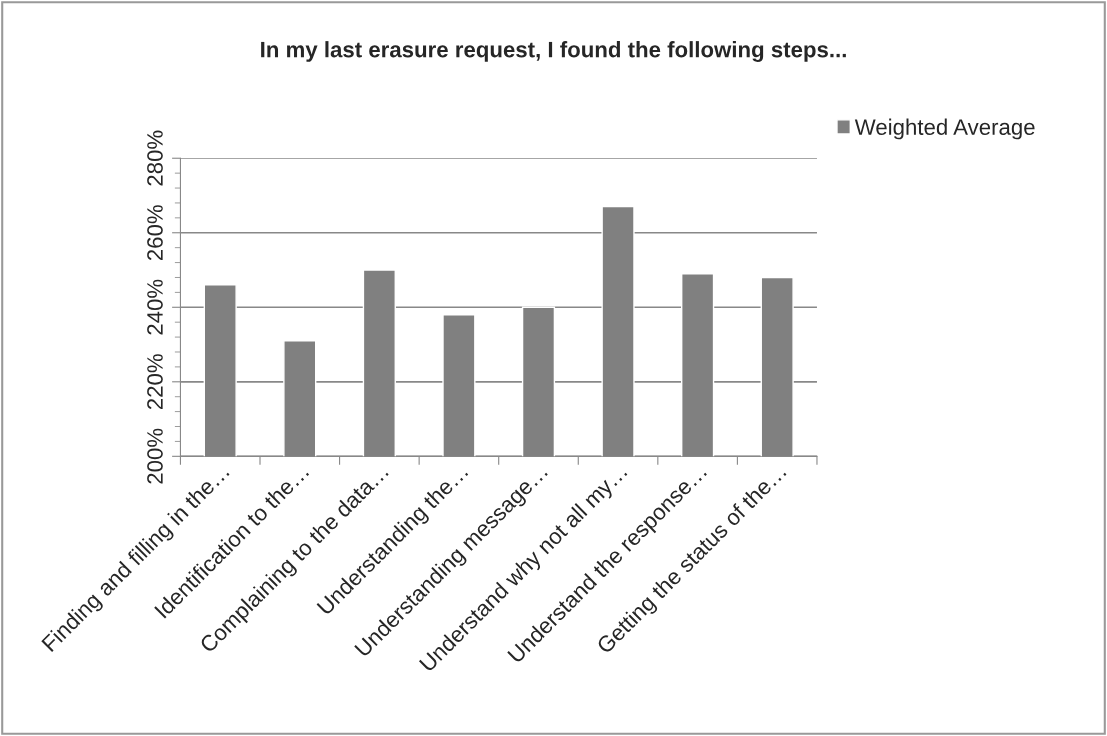 The height and width of the screenshot is (736, 1107). I want to click on y-tick-label: 280%, so click(155, 158).